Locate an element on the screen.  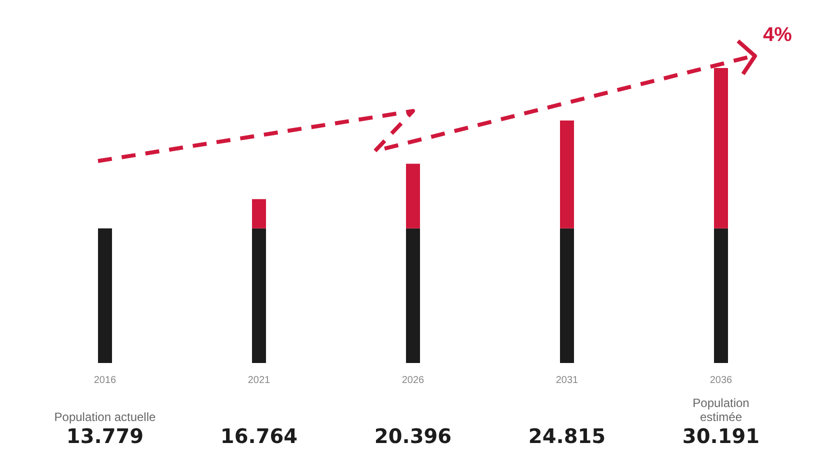
x-tick-label: 2021 is located at coordinates (259, 380).